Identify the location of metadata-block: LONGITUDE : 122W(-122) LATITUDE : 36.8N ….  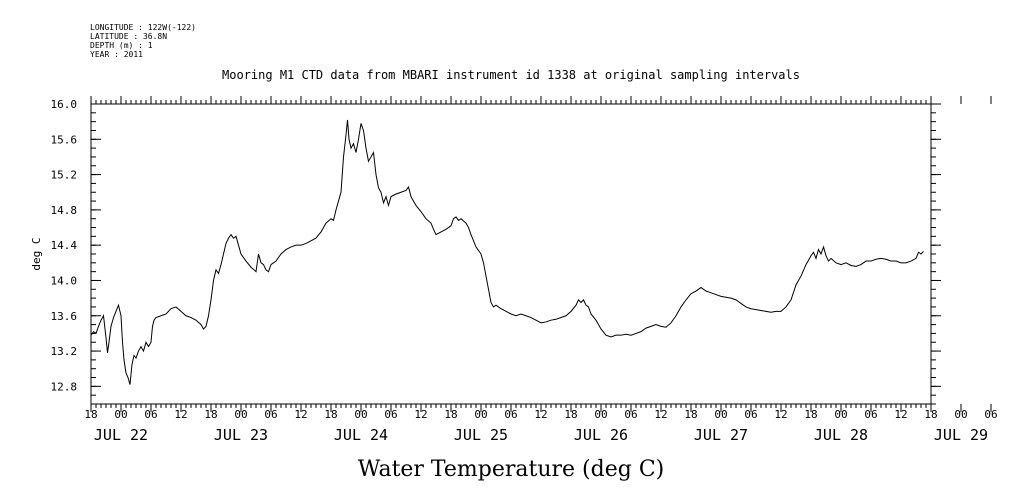
(143, 41).